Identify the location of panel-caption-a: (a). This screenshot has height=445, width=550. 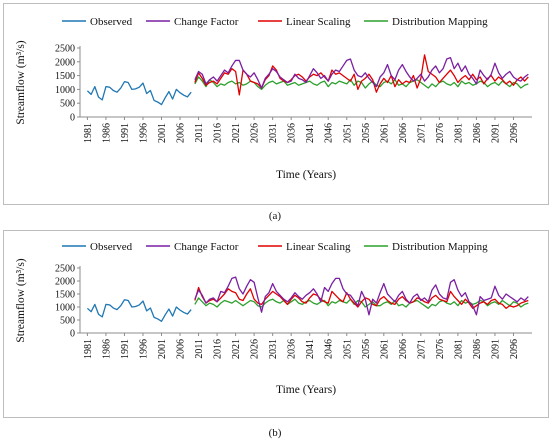
(275, 216).